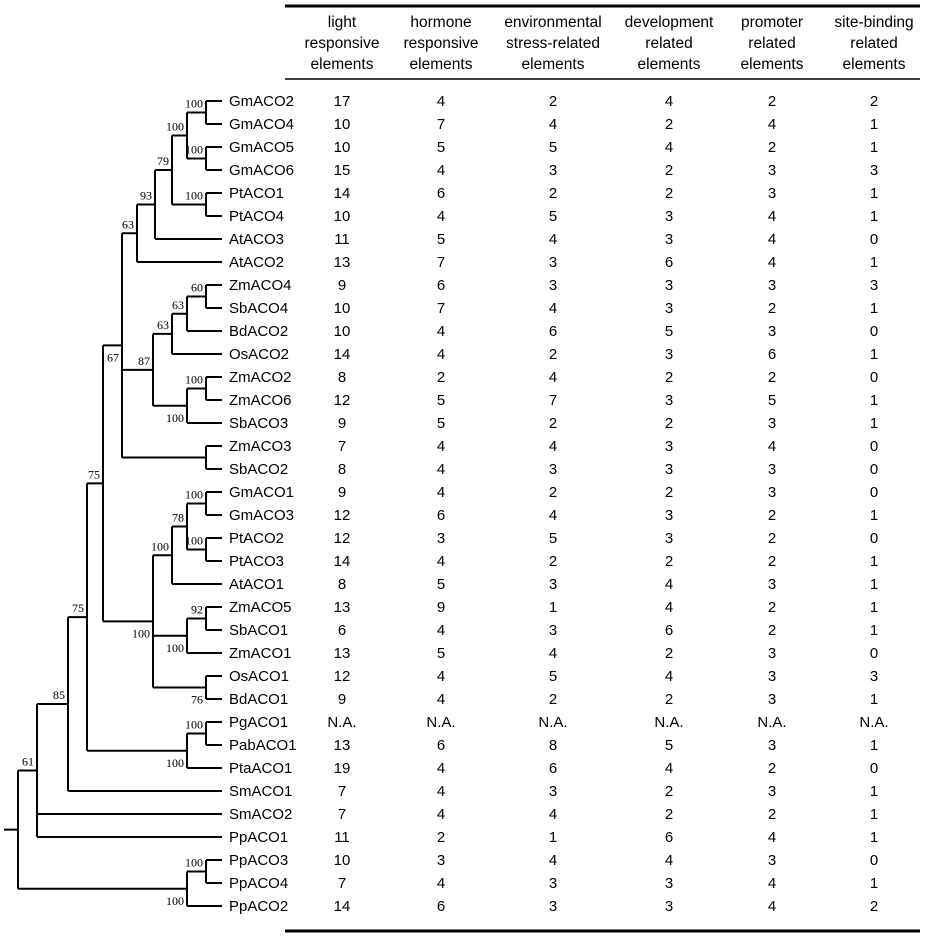 This screenshot has width=925, height=937. I want to click on gene-label: PpACO4, so click(258, 883).